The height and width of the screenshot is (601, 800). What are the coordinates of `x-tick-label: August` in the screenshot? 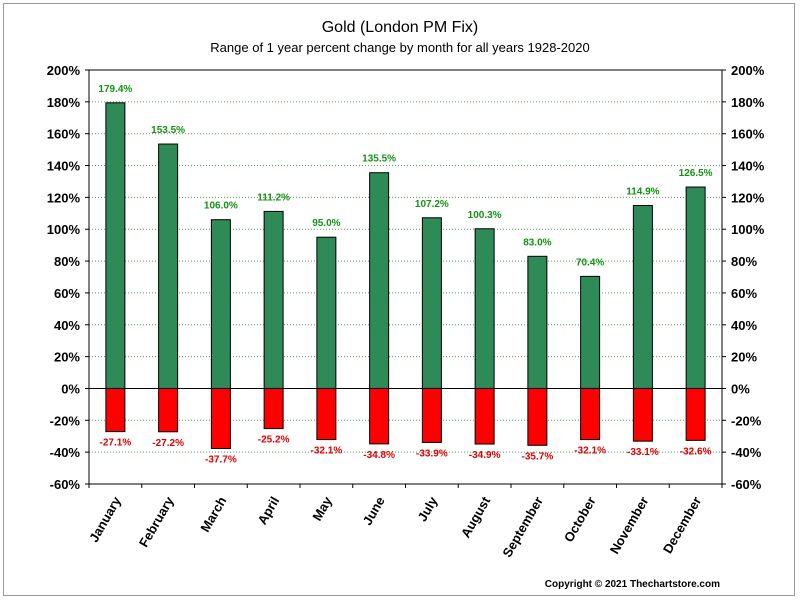 It's located at (476, 516).